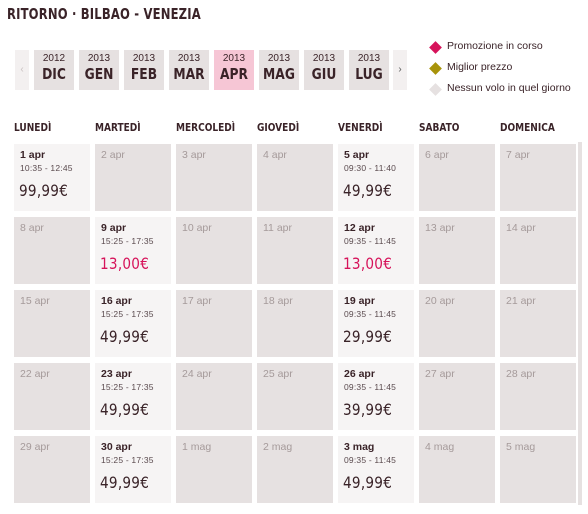 The image size is (588, 514). What do you see at coordinates (278, 374) in the screenshot?
I see `day-date: 25 apr` at bounding box center [278, 374].